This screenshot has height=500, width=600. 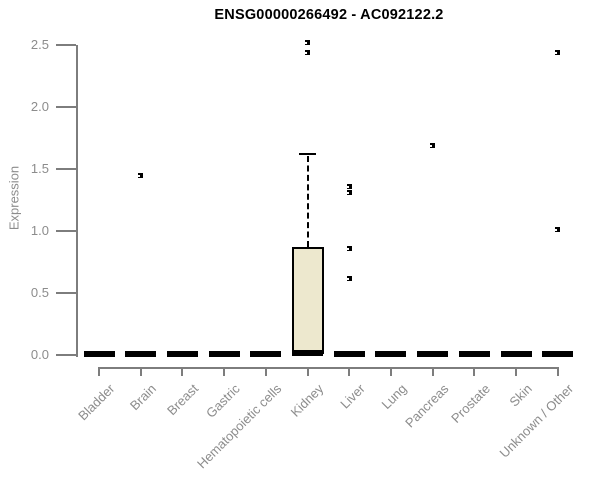 What do you see at coordinates (307, 202) in the screenshot?
I see `boxplot-whisker` at bounding box center [307, 202].